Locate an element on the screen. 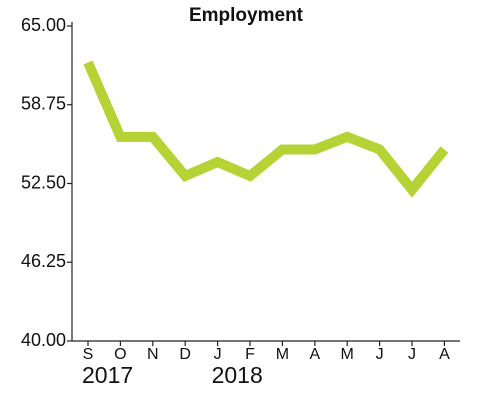 This screenshot has height=410, width=480. x-tick-label: S is located at coordinates (88, 354).